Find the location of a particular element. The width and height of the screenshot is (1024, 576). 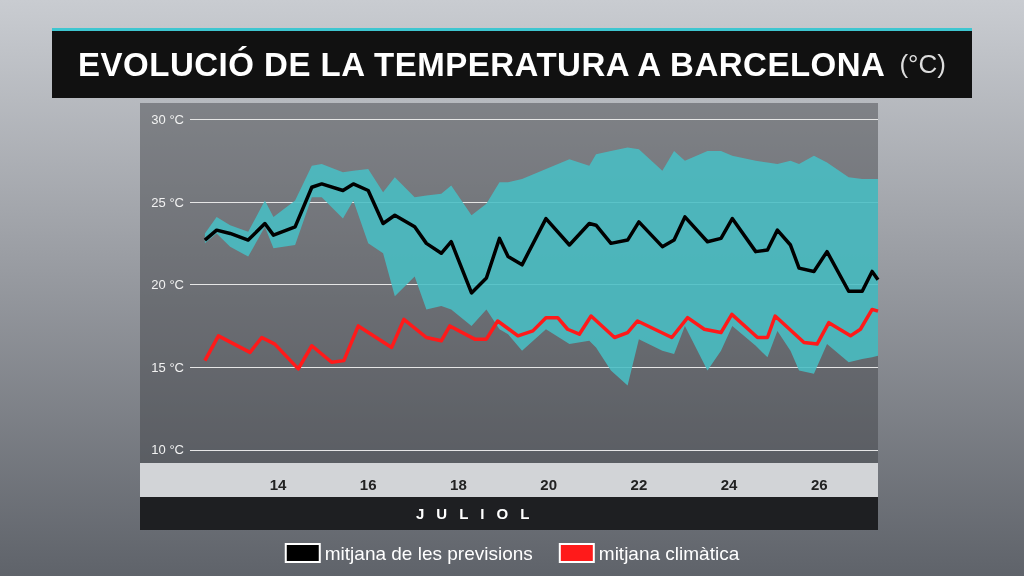

legend-label: mitjana climàtica is located at coordinates (669, 553).